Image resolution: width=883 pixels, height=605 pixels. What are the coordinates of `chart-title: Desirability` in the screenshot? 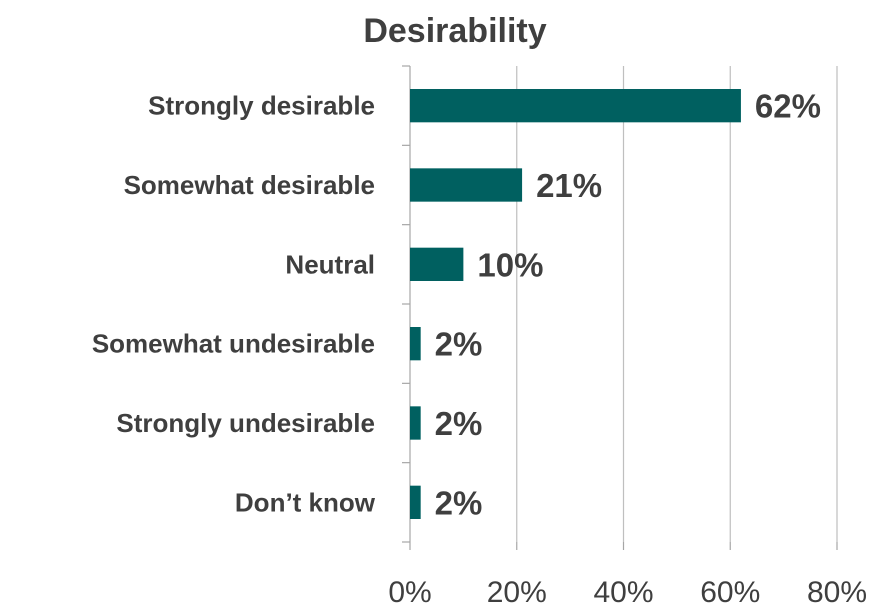 It's located at (454, 31).